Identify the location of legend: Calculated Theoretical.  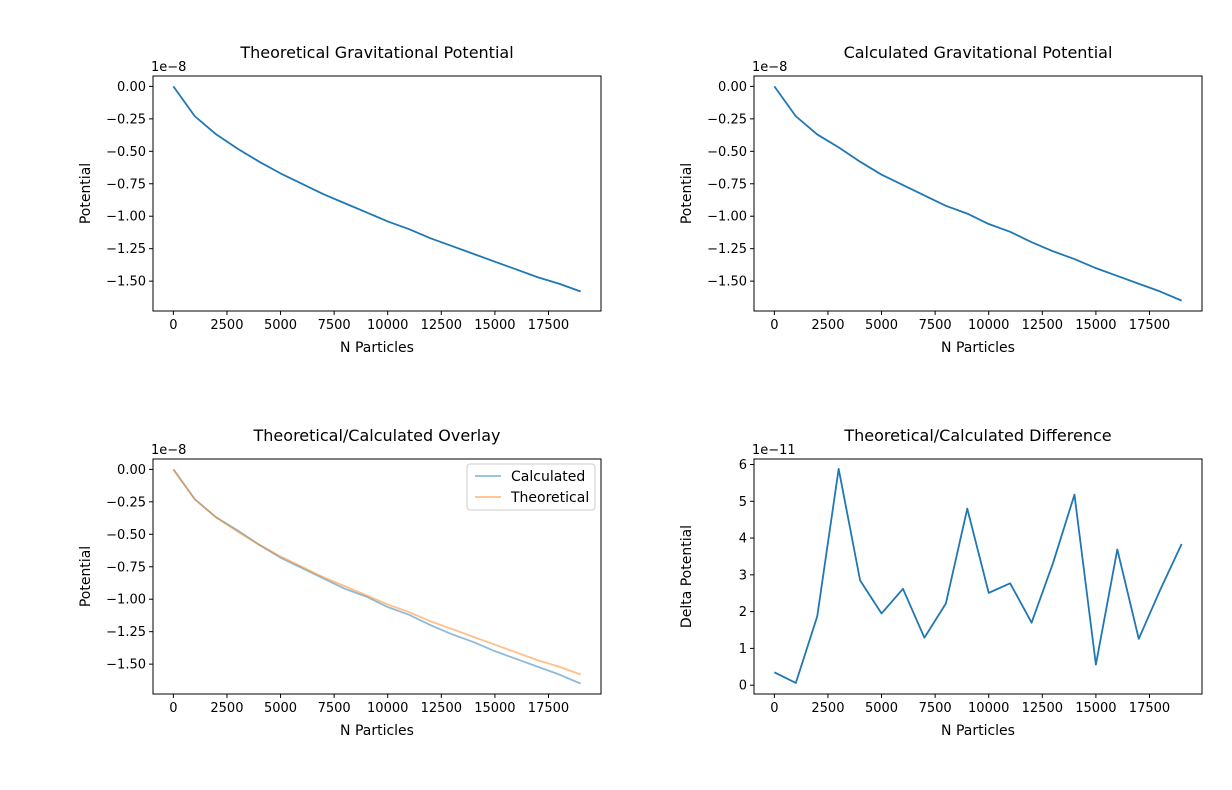
(531, 487).